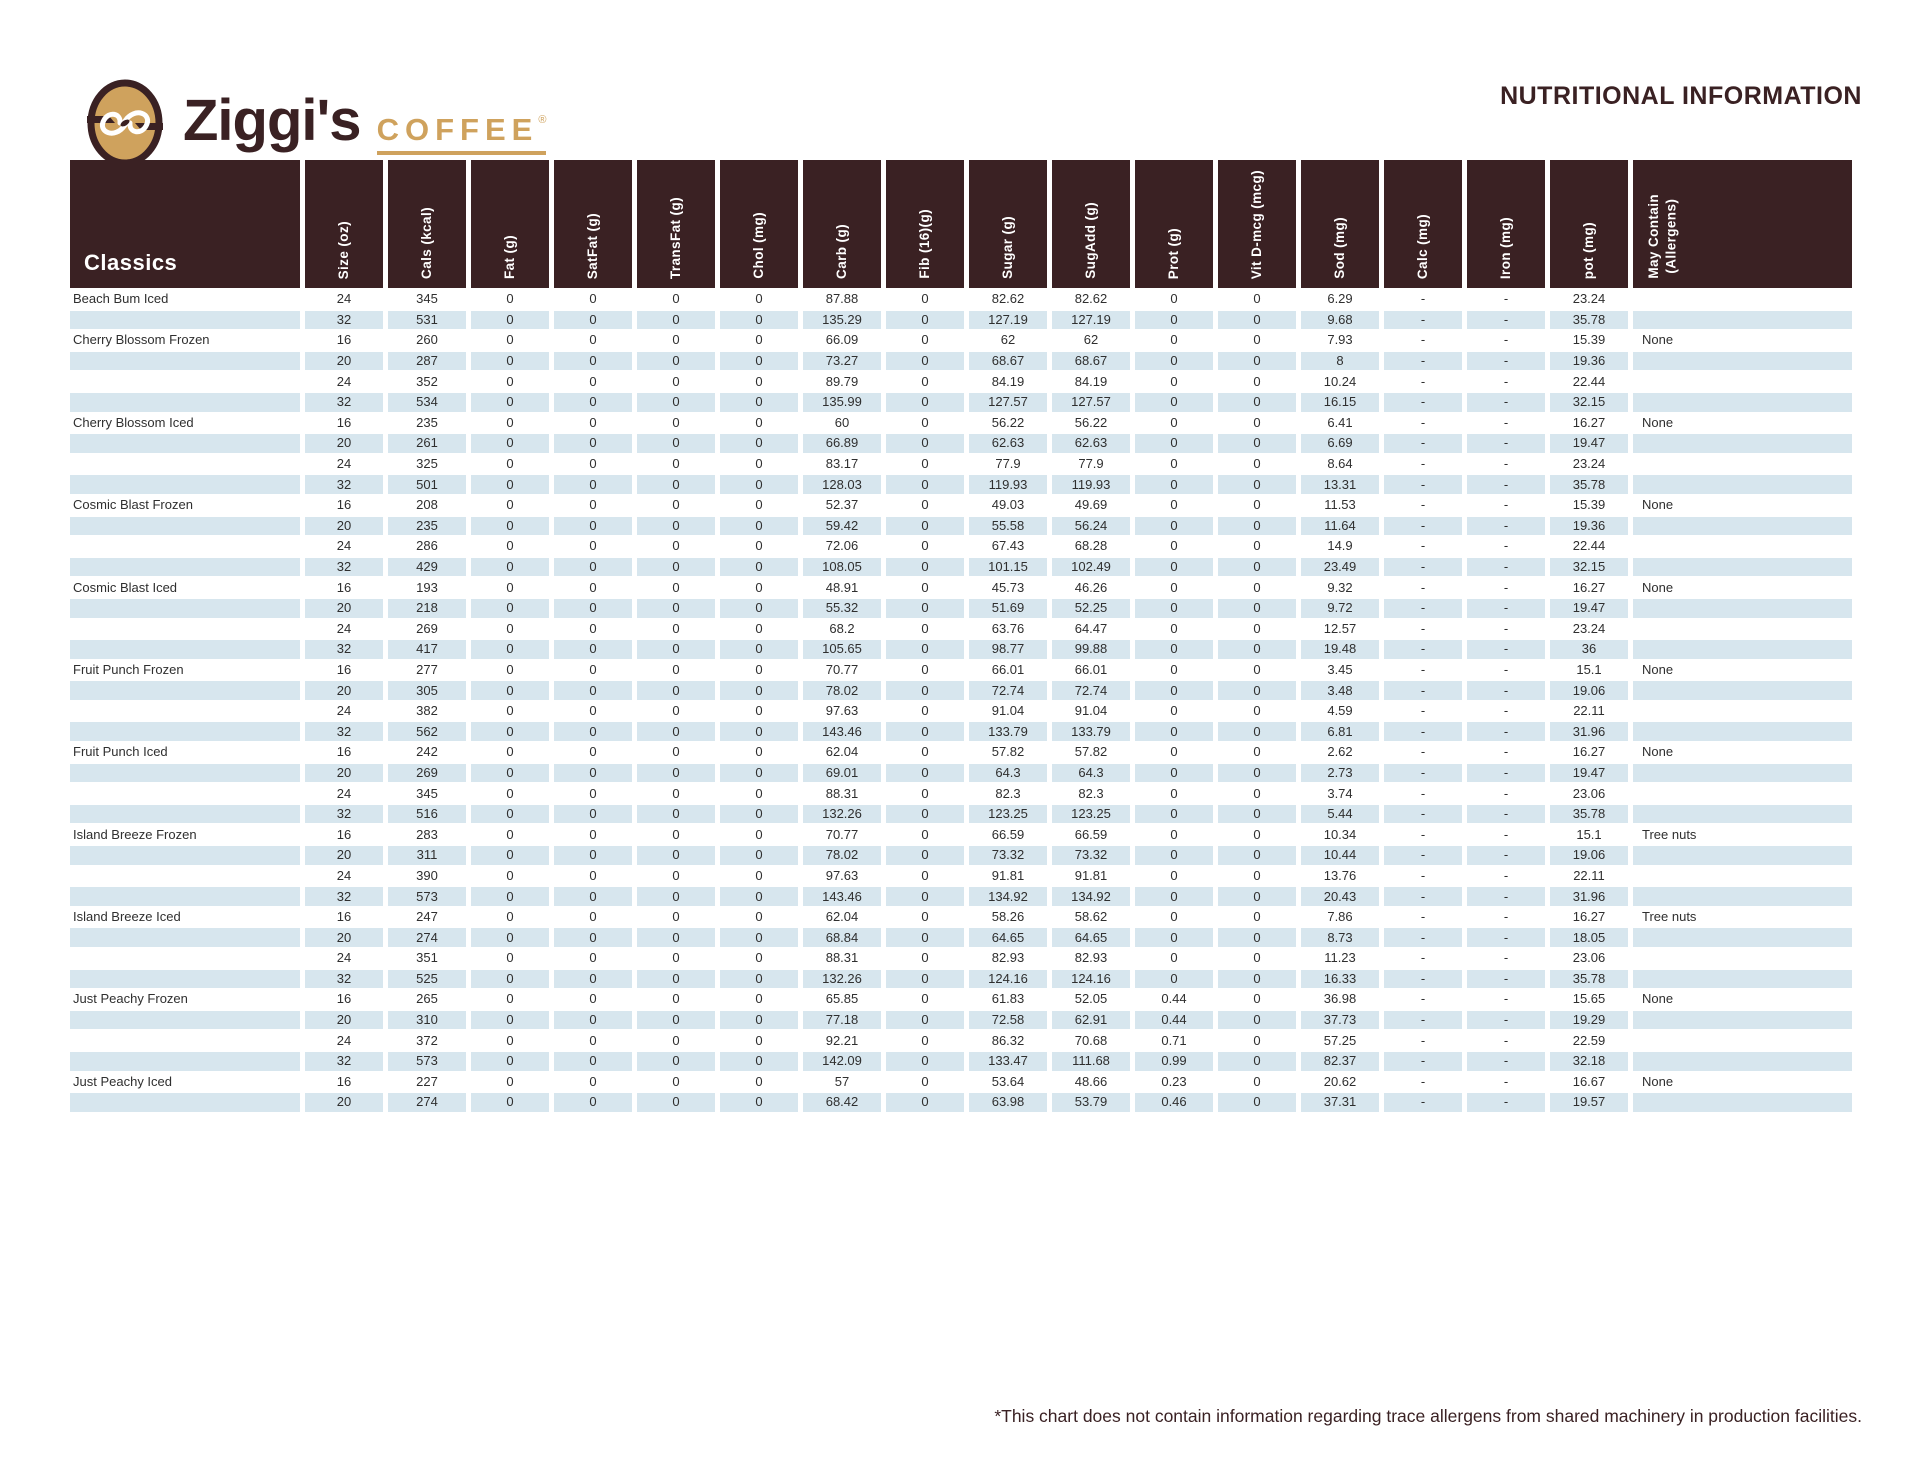  I want to click on column-header-label: pot (mg), so click(1589, 250).